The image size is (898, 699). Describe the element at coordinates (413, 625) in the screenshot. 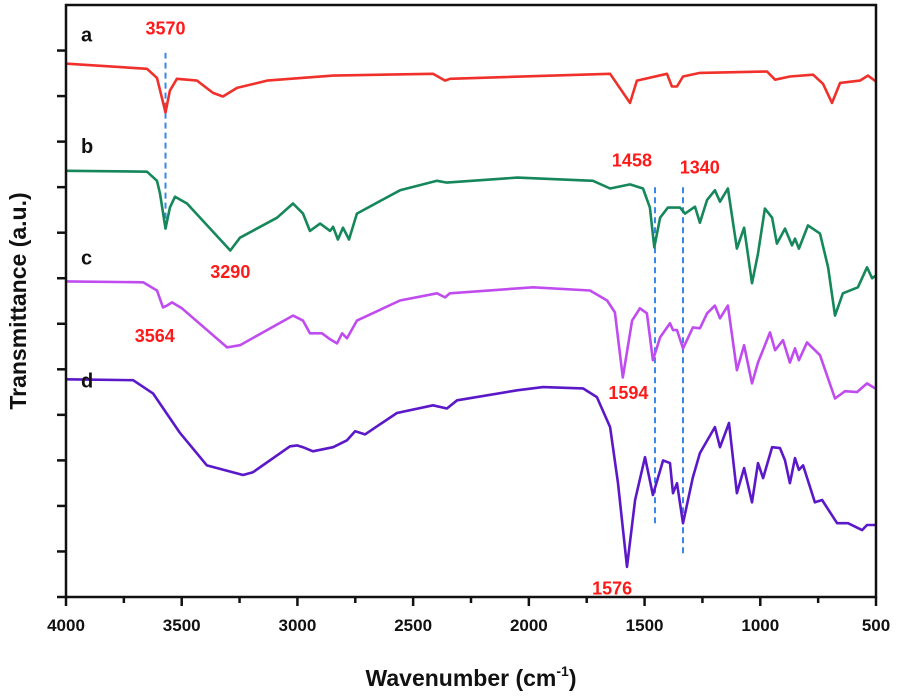

I see `x-tick-label: 2500` at that location.